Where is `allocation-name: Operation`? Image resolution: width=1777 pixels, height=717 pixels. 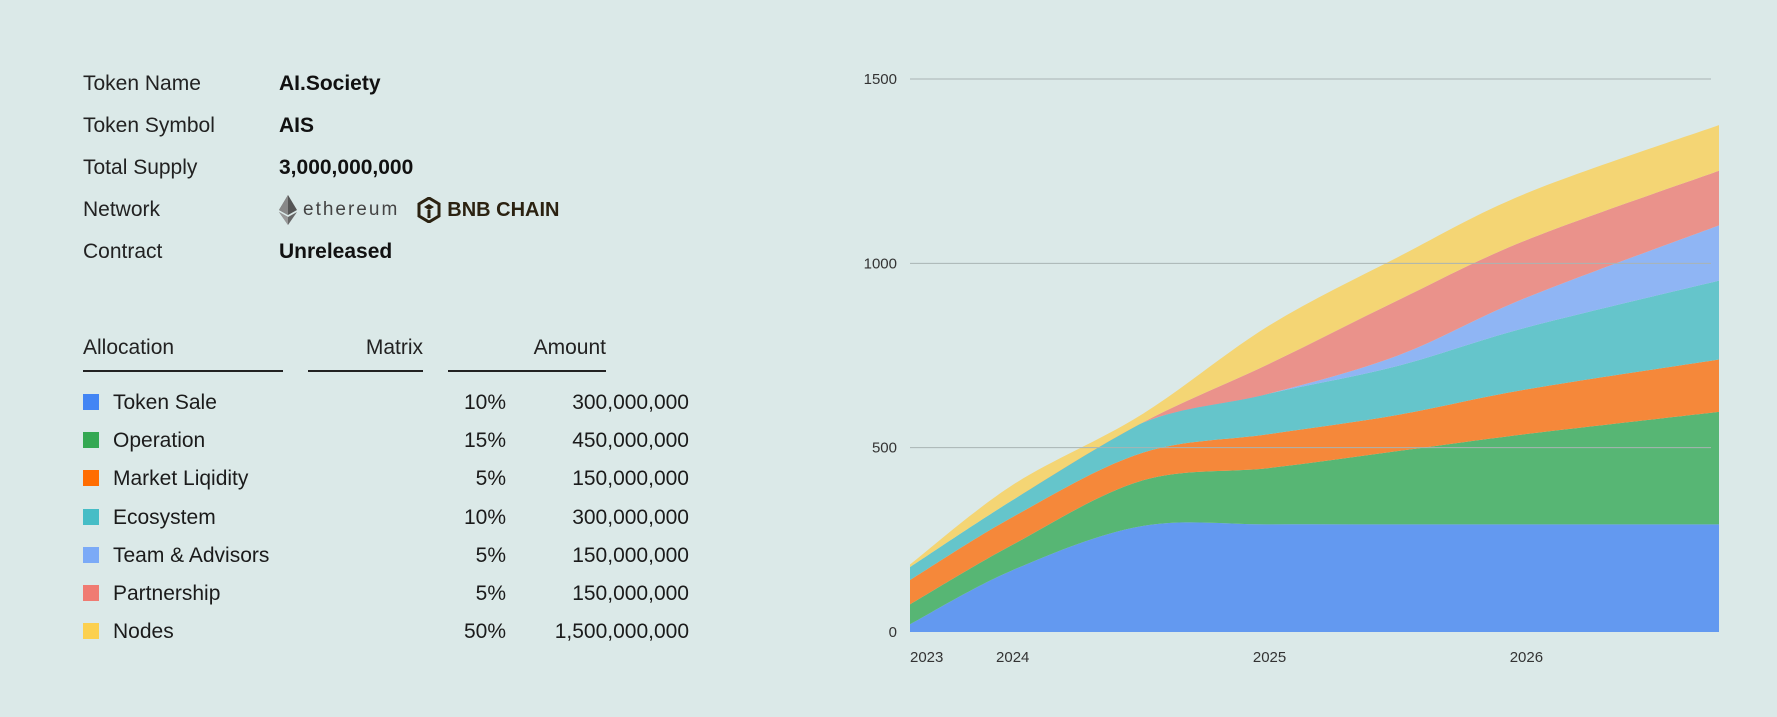 allocation-name: Operation is located at coordinates (159, 441).